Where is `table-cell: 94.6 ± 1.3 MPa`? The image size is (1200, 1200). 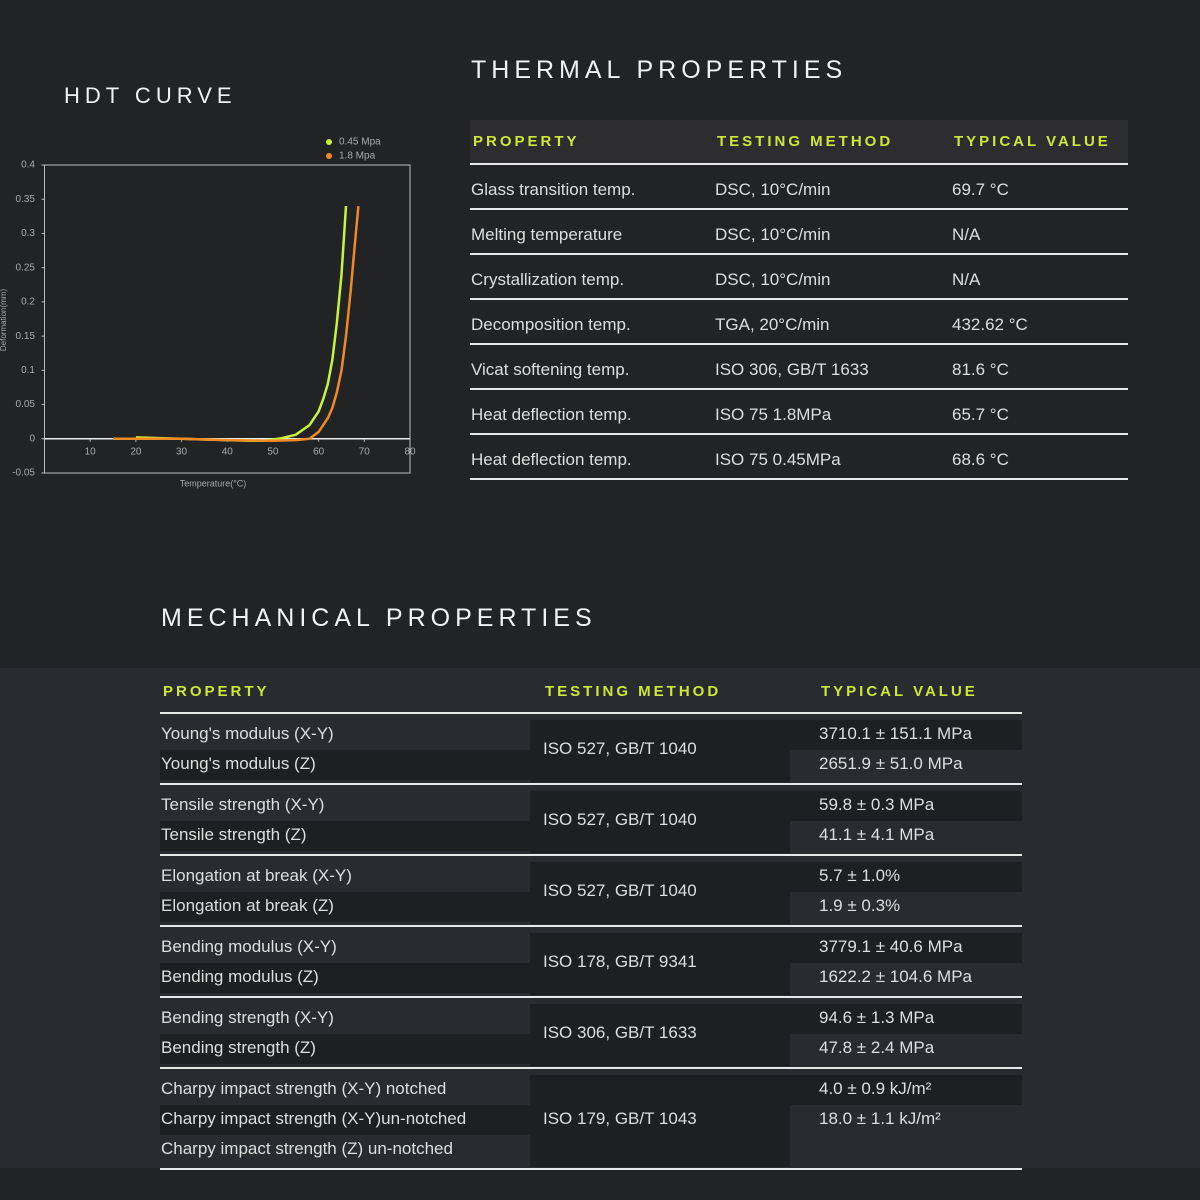
table-cell: 94.6 ± 1.3 MPa is located at coordinates (877, 1017).